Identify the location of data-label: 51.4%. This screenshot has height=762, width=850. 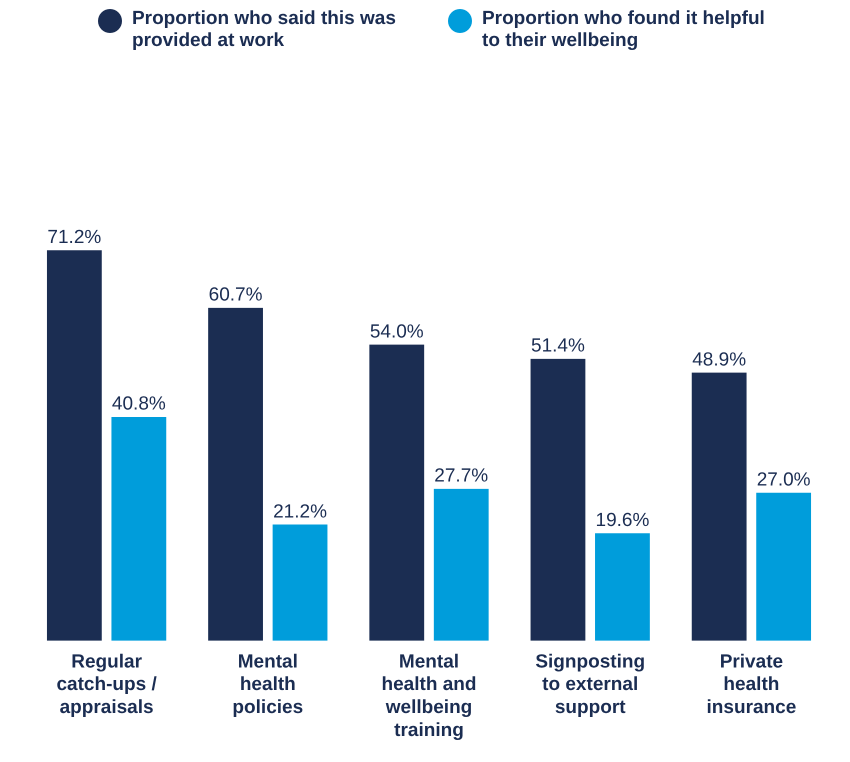
(558, 346).